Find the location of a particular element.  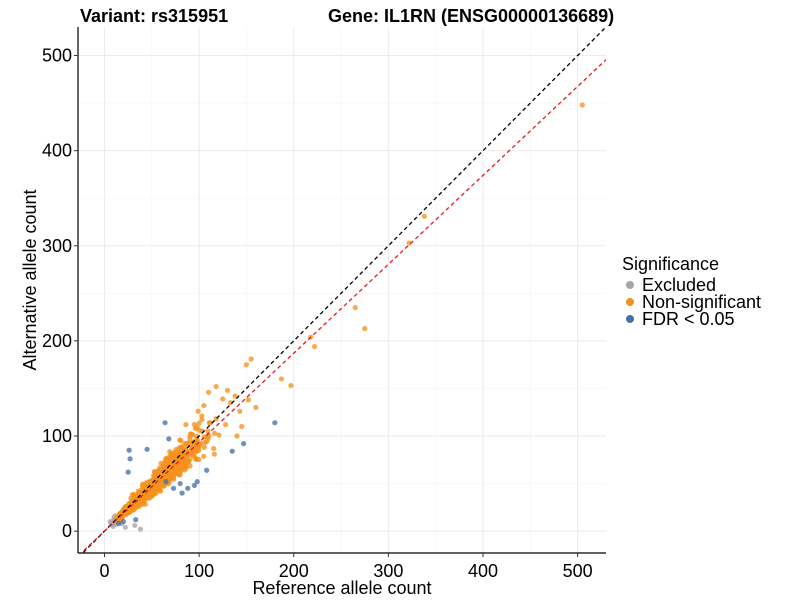

chart-title-gene: Gene: IL1RN (ENSG00000136689) is located at coordinates (471, 16).